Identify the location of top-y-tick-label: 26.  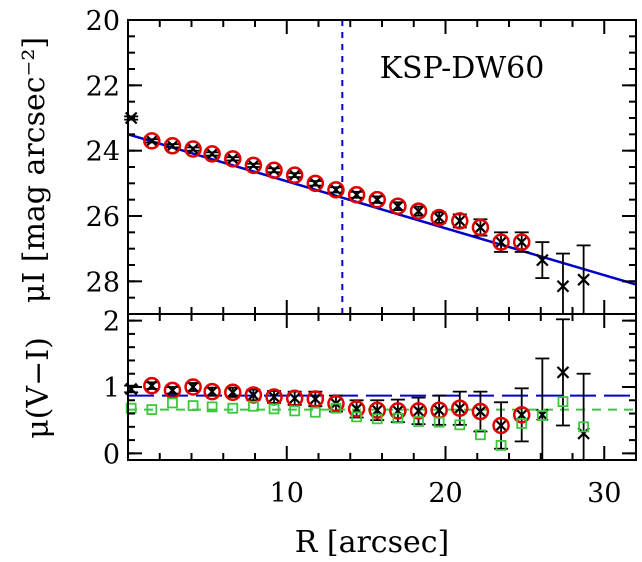
(103, 217).